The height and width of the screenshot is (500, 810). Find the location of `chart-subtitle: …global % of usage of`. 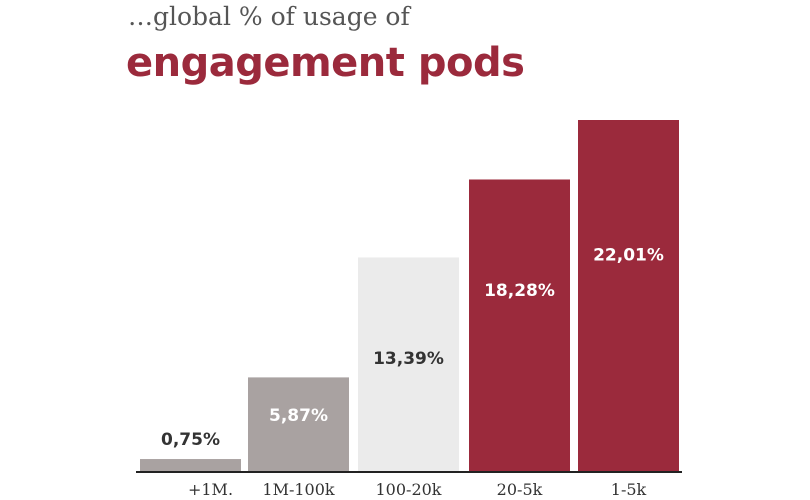

chart-subtitle: …global % of usage of is located at coordinates (269, 16).